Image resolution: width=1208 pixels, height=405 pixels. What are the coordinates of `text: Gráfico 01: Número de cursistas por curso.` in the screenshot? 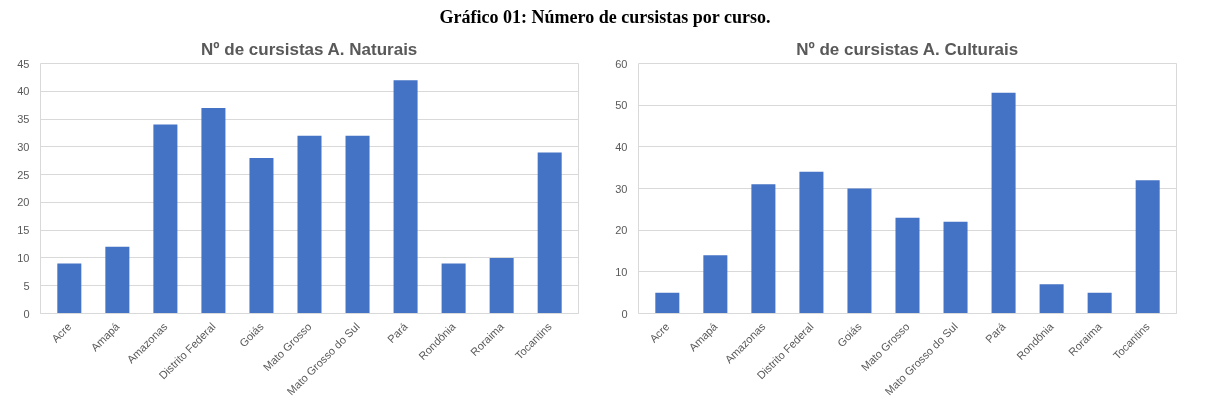 It's located at (605, 17).